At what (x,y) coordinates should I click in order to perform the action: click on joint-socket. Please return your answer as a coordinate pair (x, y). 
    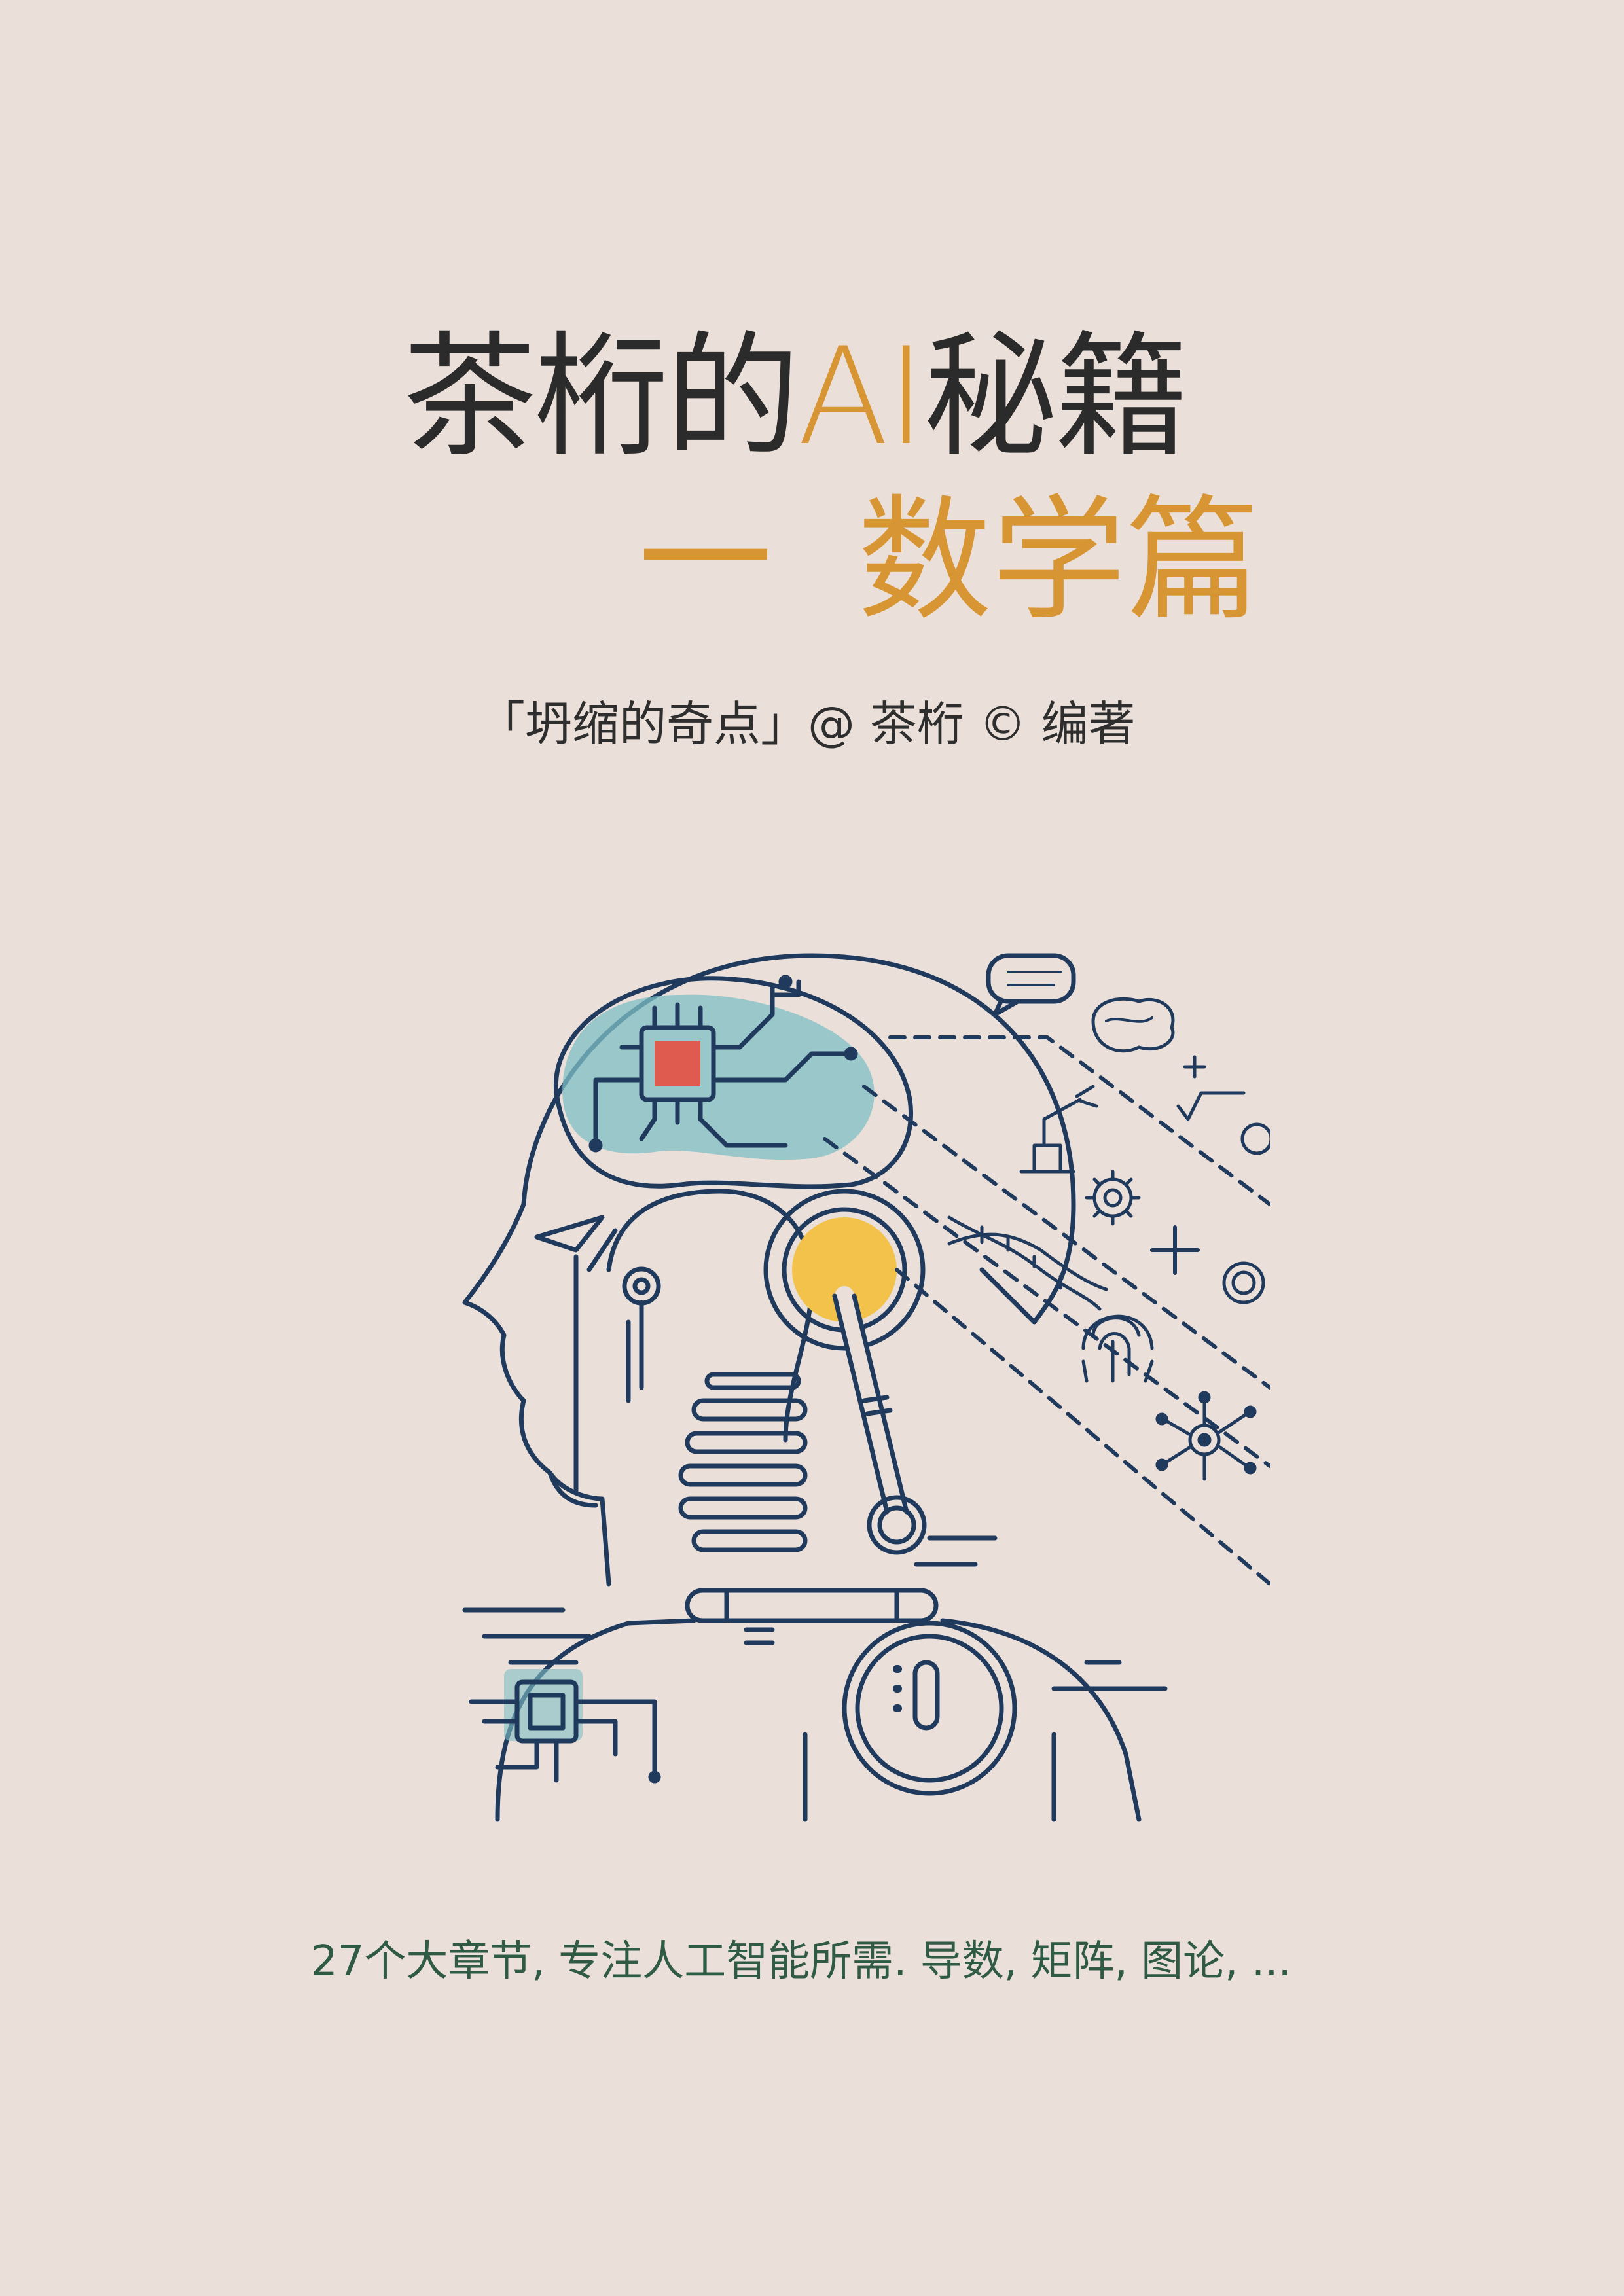
    Looking at the image, I should click on (844, 1270).